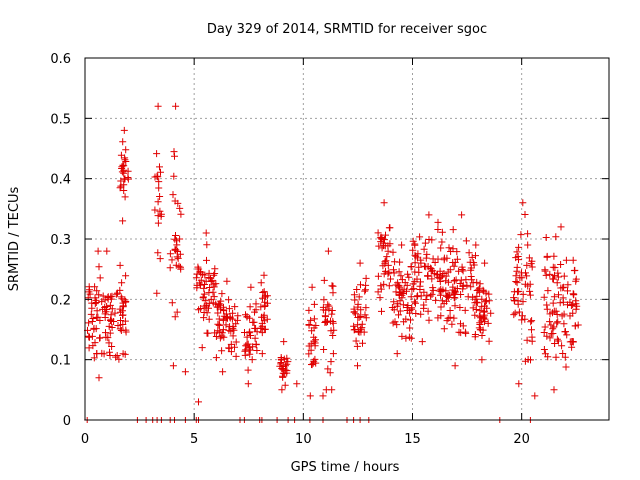 This screenshot has width=640, height=480. I want to click on x-axis-label: GPS time / hours, so click(345, 467).